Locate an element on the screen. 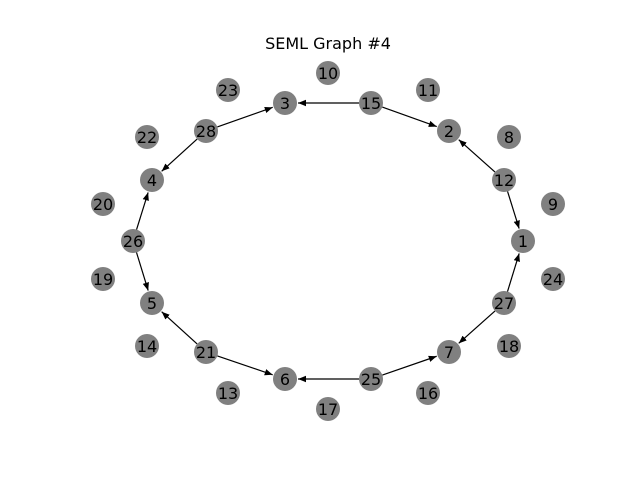  node-8: 8 is located at coordinates (509, 137).